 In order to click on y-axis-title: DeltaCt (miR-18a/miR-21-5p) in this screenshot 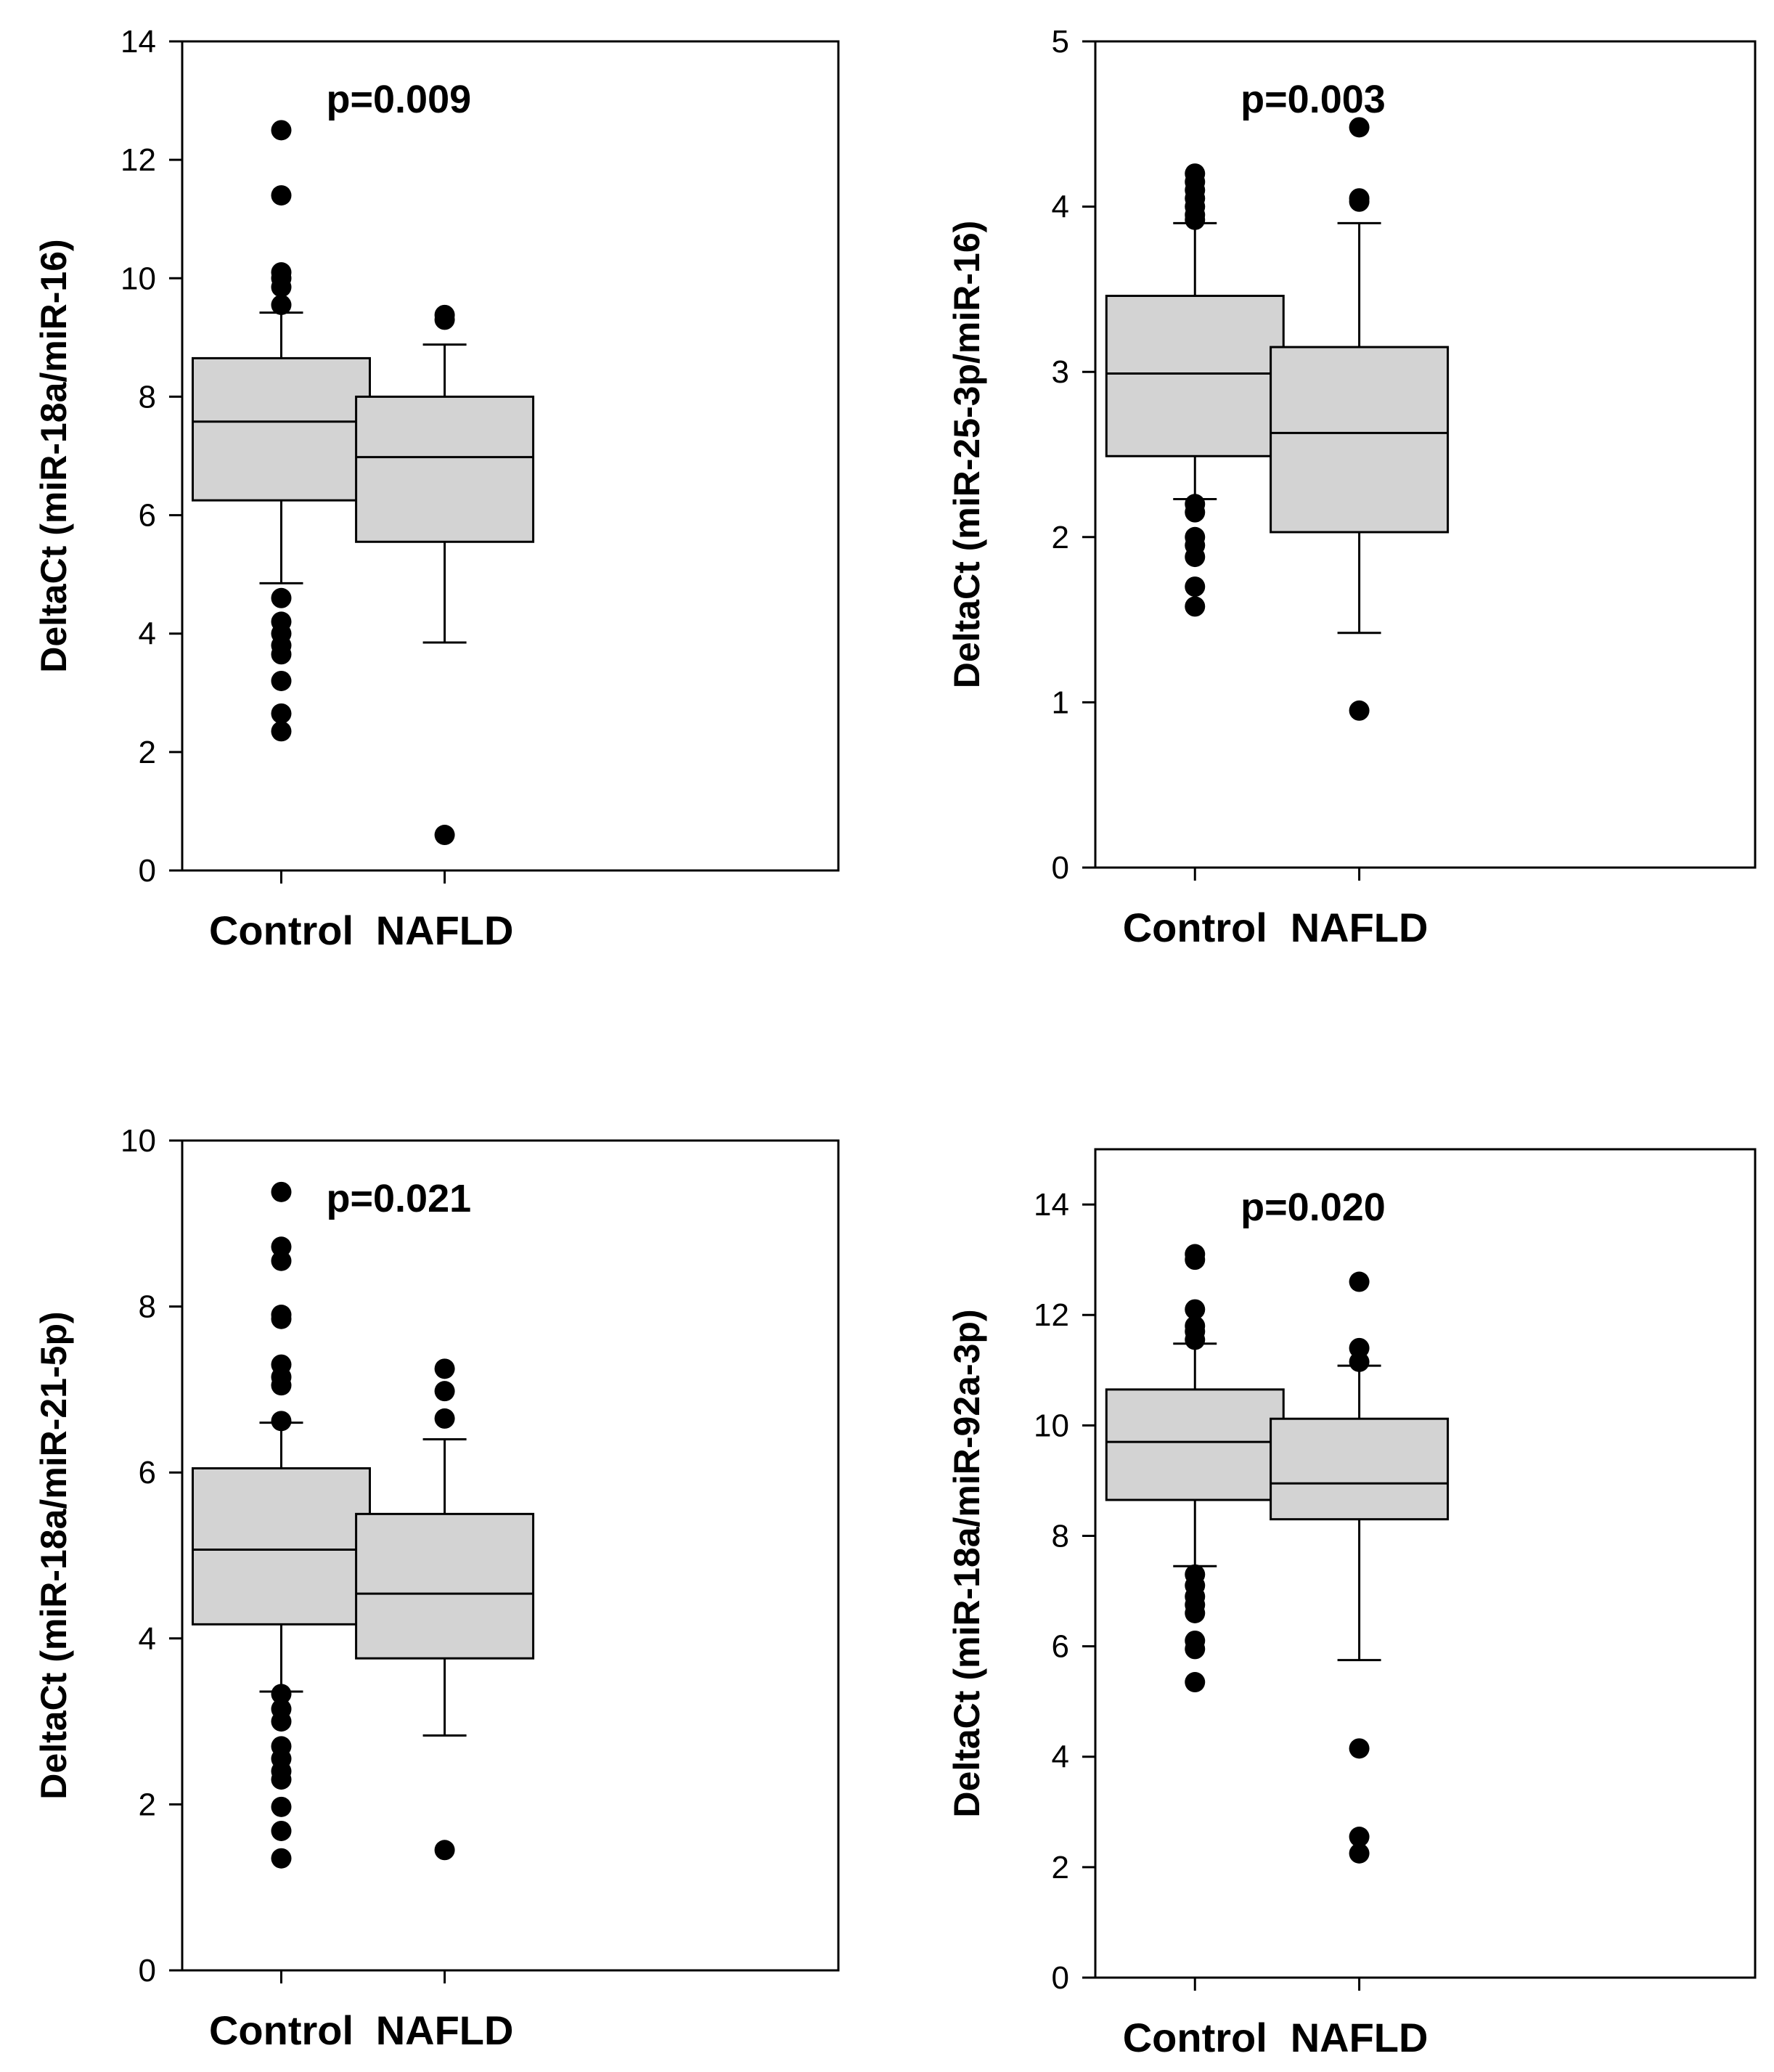, I will do `click(53, 1555)`.